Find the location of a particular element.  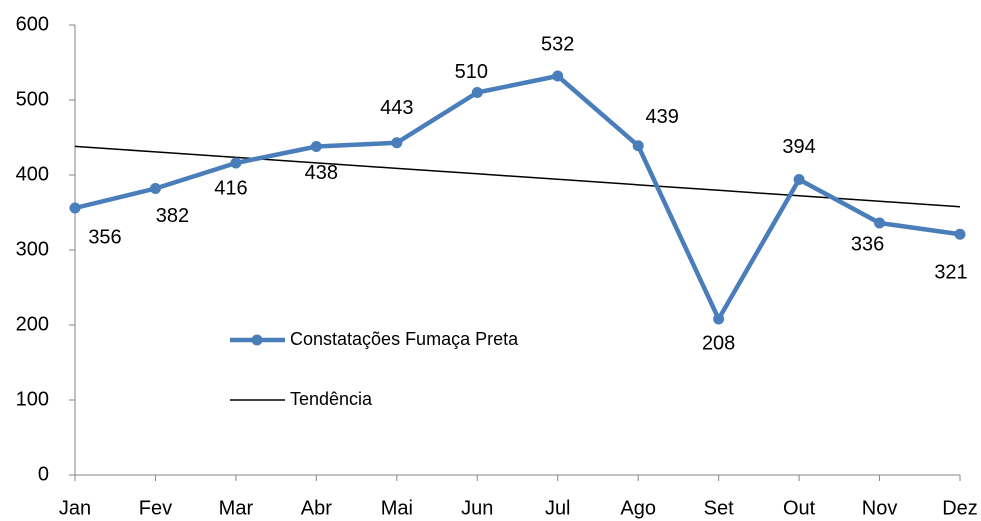

y-tick-label: 100 is located at coordinates (32, 399).